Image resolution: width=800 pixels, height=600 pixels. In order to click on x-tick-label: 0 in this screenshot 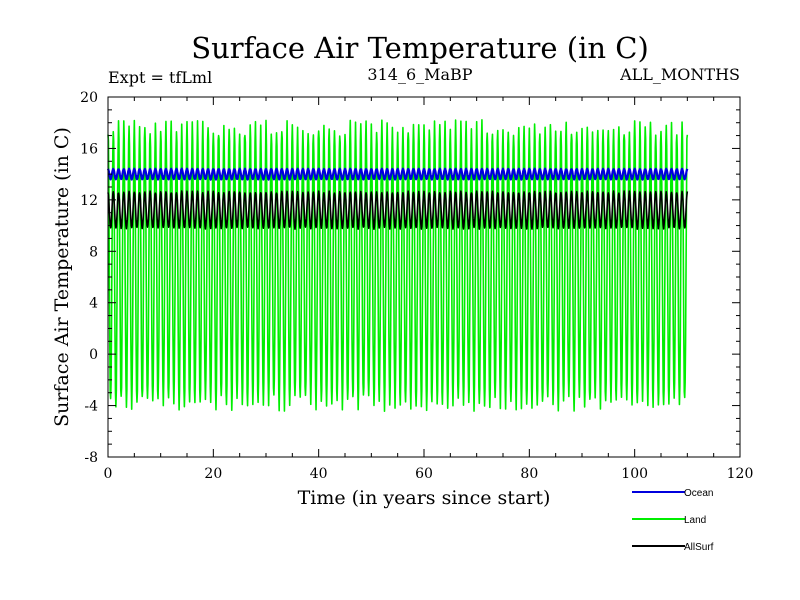, I will do `click(108, 474)`.